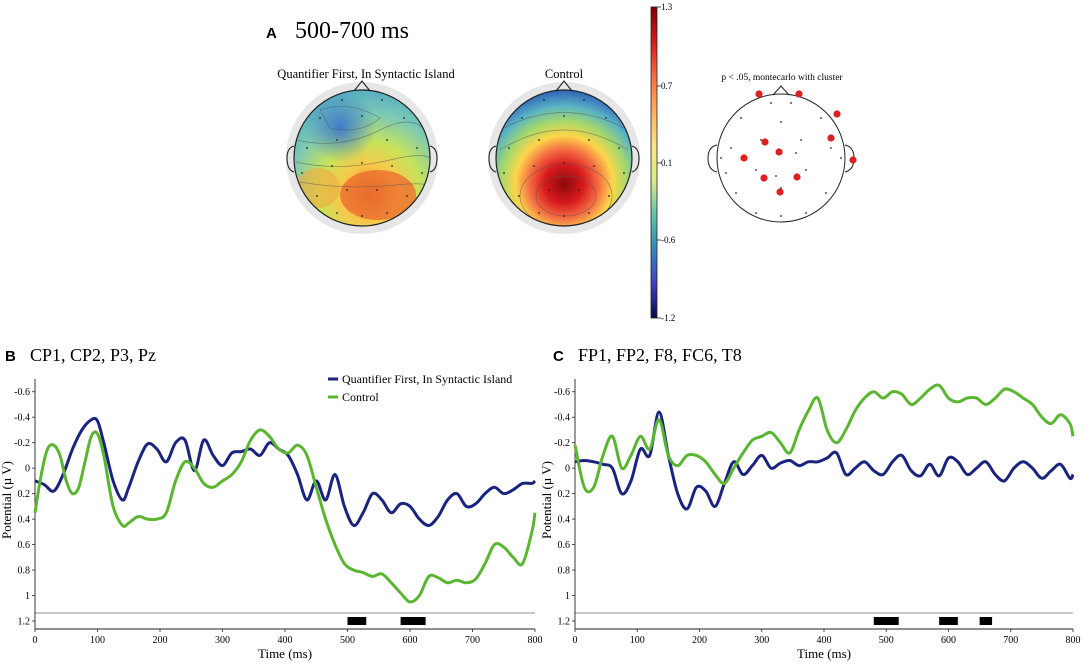  What do you see at coordinates (564, 545) in the screenshot?
I see `y-tick-label: 0.6` at bounding box center [564, 545].